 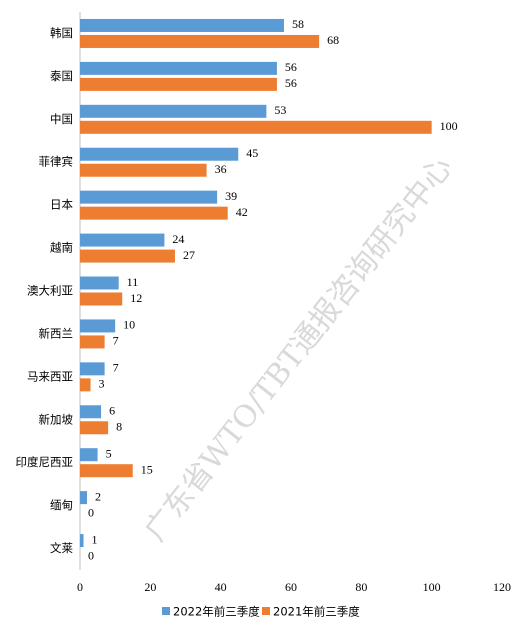 I want to click on value-label: 39, so click(x=231, y=196).